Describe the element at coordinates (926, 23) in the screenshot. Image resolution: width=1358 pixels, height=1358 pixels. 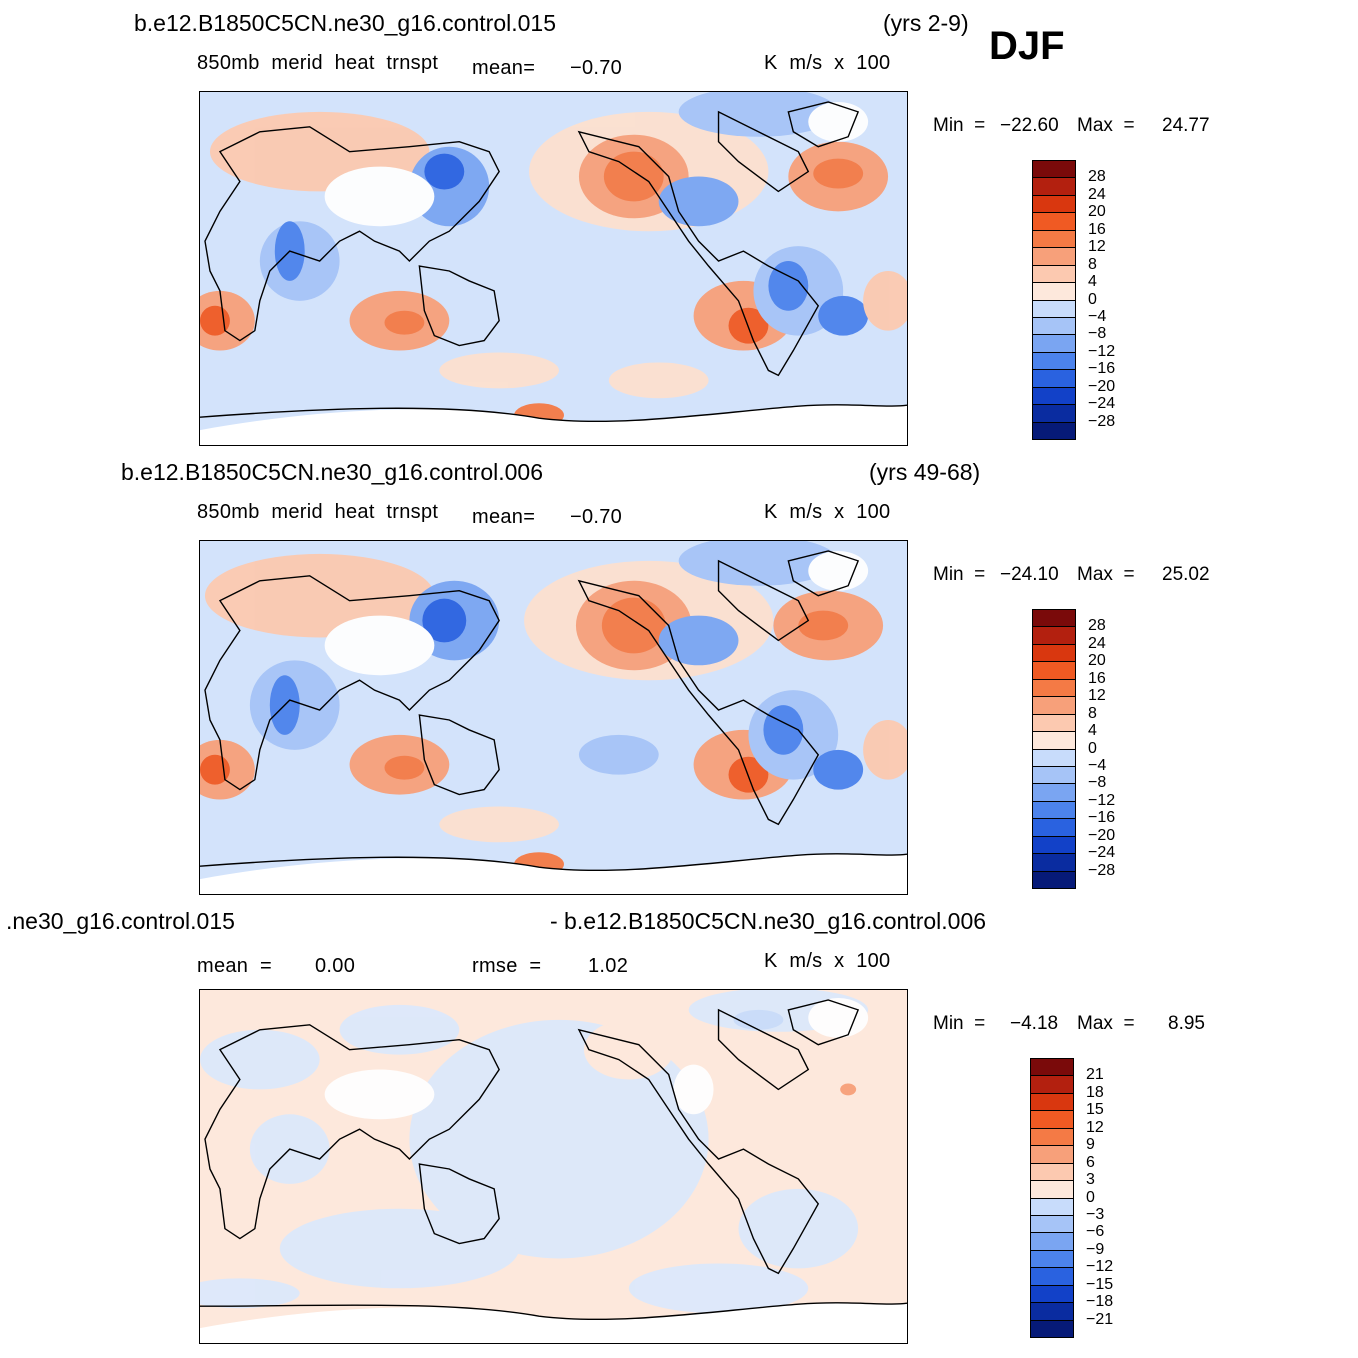
I see `panel1-years: (yrs 2-9)` at that location.